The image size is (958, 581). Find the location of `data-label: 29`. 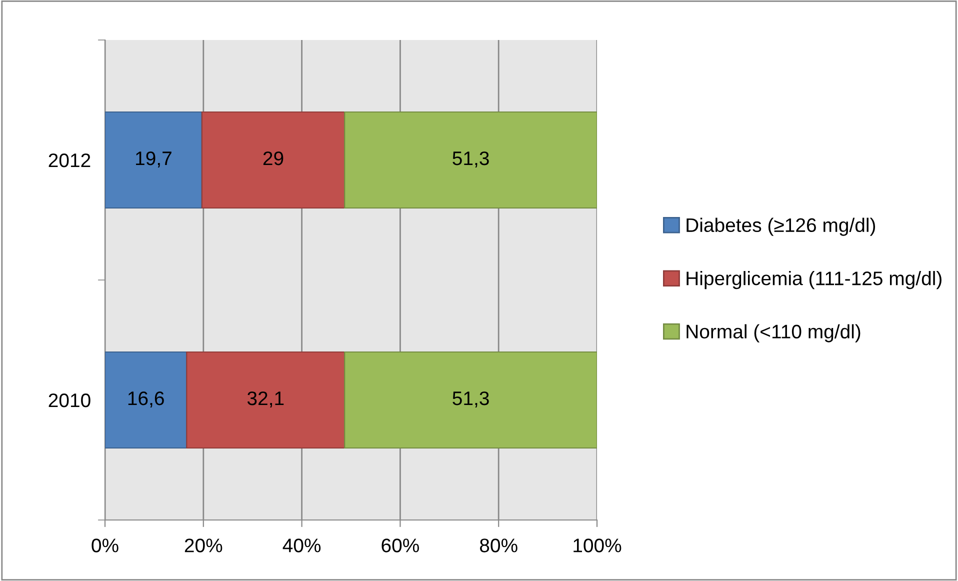

data-label: 29 is located at coordinates (273, 158).